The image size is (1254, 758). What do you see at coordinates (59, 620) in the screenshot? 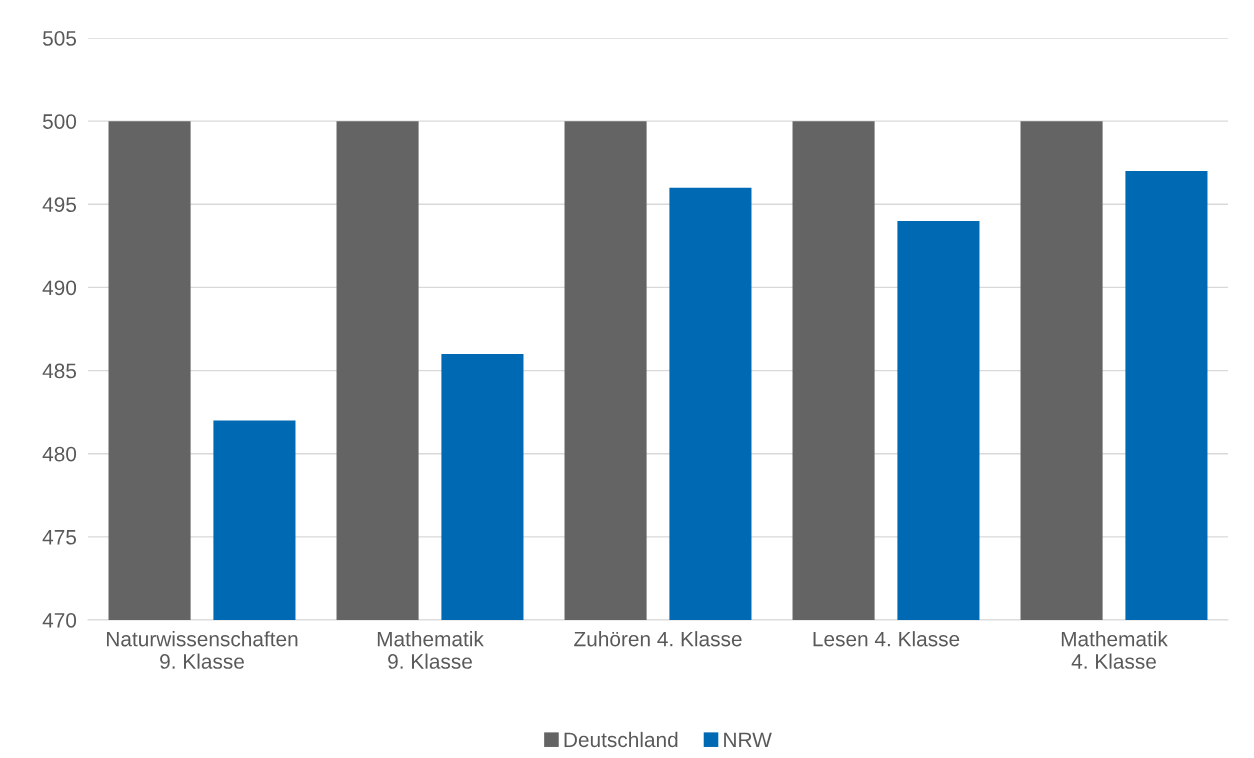
I see `y-tick-label: 470` at bounding box center [59, 620].